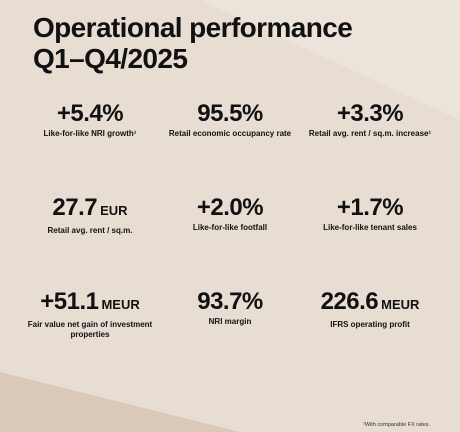 Image resolution: width=460 pixels, height=432 pixels. I want to click on metric-value: +5.4%, so click(90, 113).